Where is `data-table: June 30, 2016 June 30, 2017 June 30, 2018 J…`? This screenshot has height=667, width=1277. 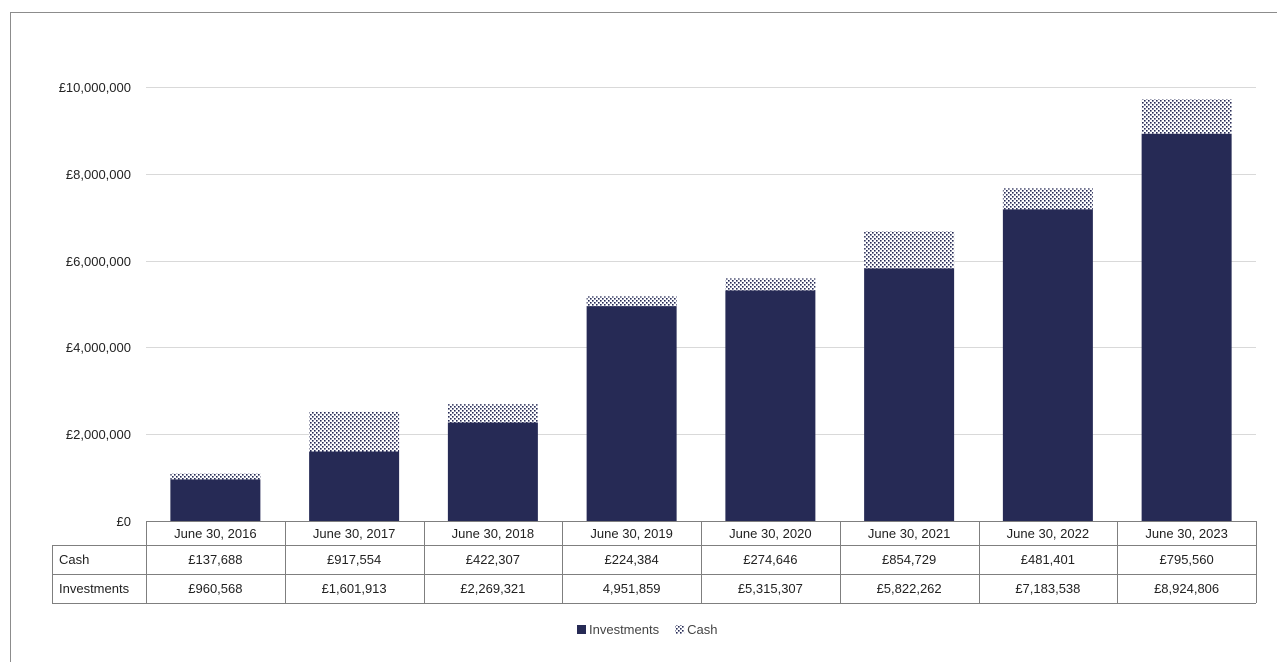
data-table: June 30, 2016 June 30, 2017 June 30, 2018 J… is located at coordinates (654, 562).